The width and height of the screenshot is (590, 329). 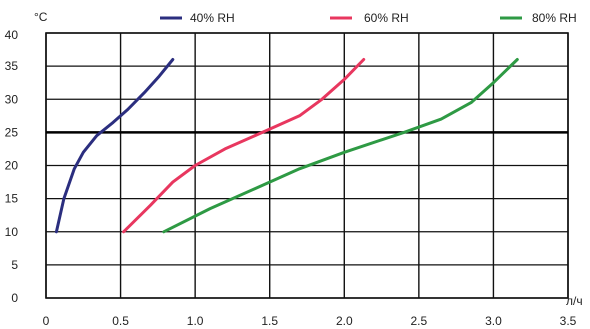 I want to click on y-axis-unit: °C, so click(x=41, y=17).